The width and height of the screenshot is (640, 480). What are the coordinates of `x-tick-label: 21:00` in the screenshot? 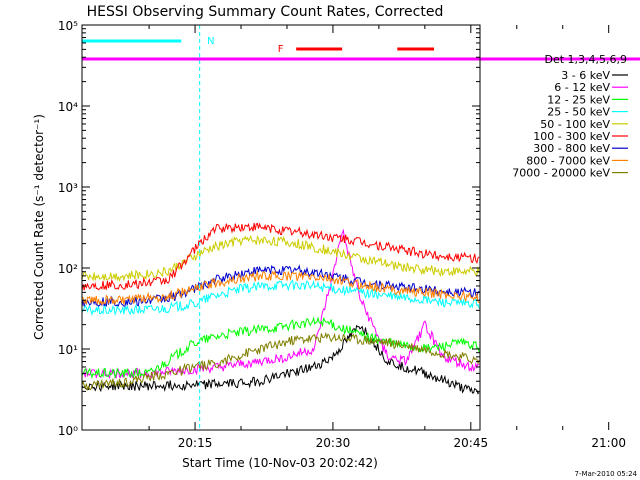 It's located at (608, 443).